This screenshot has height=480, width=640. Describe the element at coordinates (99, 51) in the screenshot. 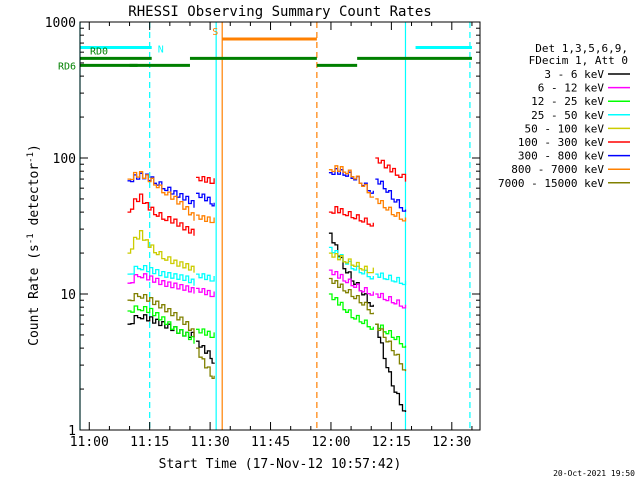

I see `status-bar-label: RD0` at that location.